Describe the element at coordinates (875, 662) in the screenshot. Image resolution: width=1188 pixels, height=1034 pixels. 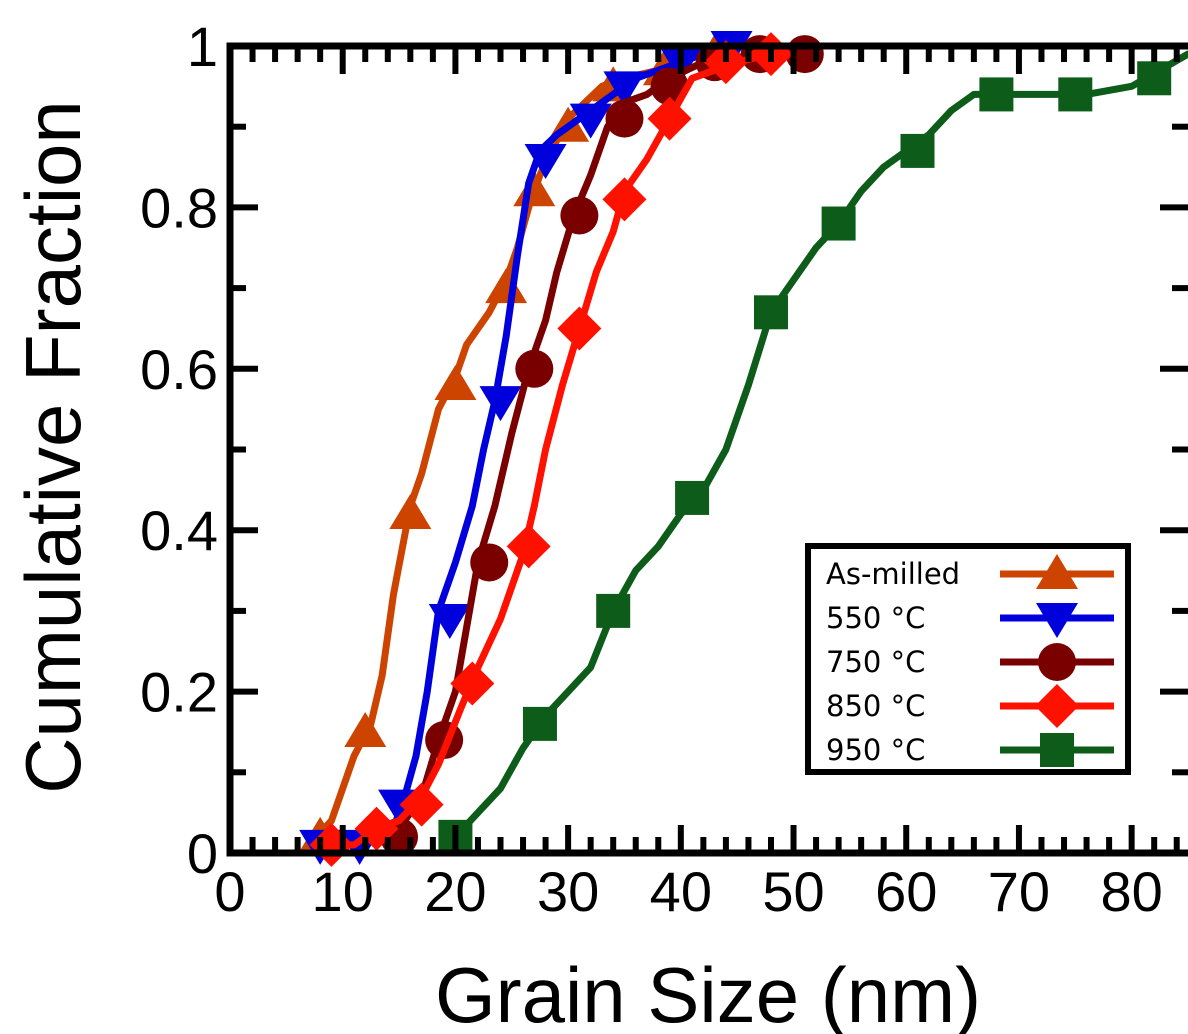
I see `legend-label: 750 °C` at that location.